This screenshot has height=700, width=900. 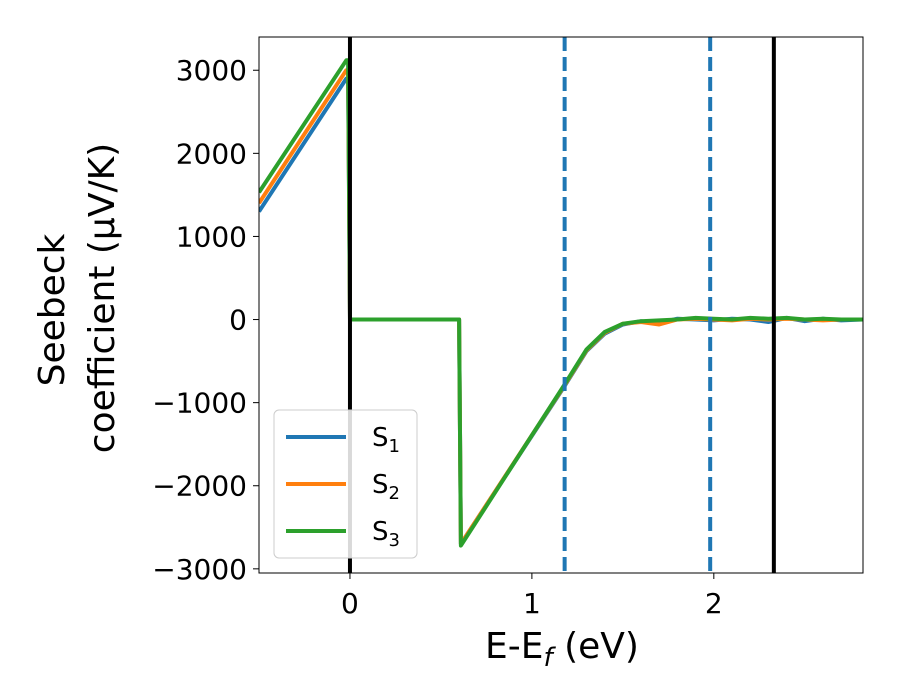 What do you see at coordinates (211, 153) in the screenshot?
I see `y-tick-label: 2000` at bounding box center [211, 153].